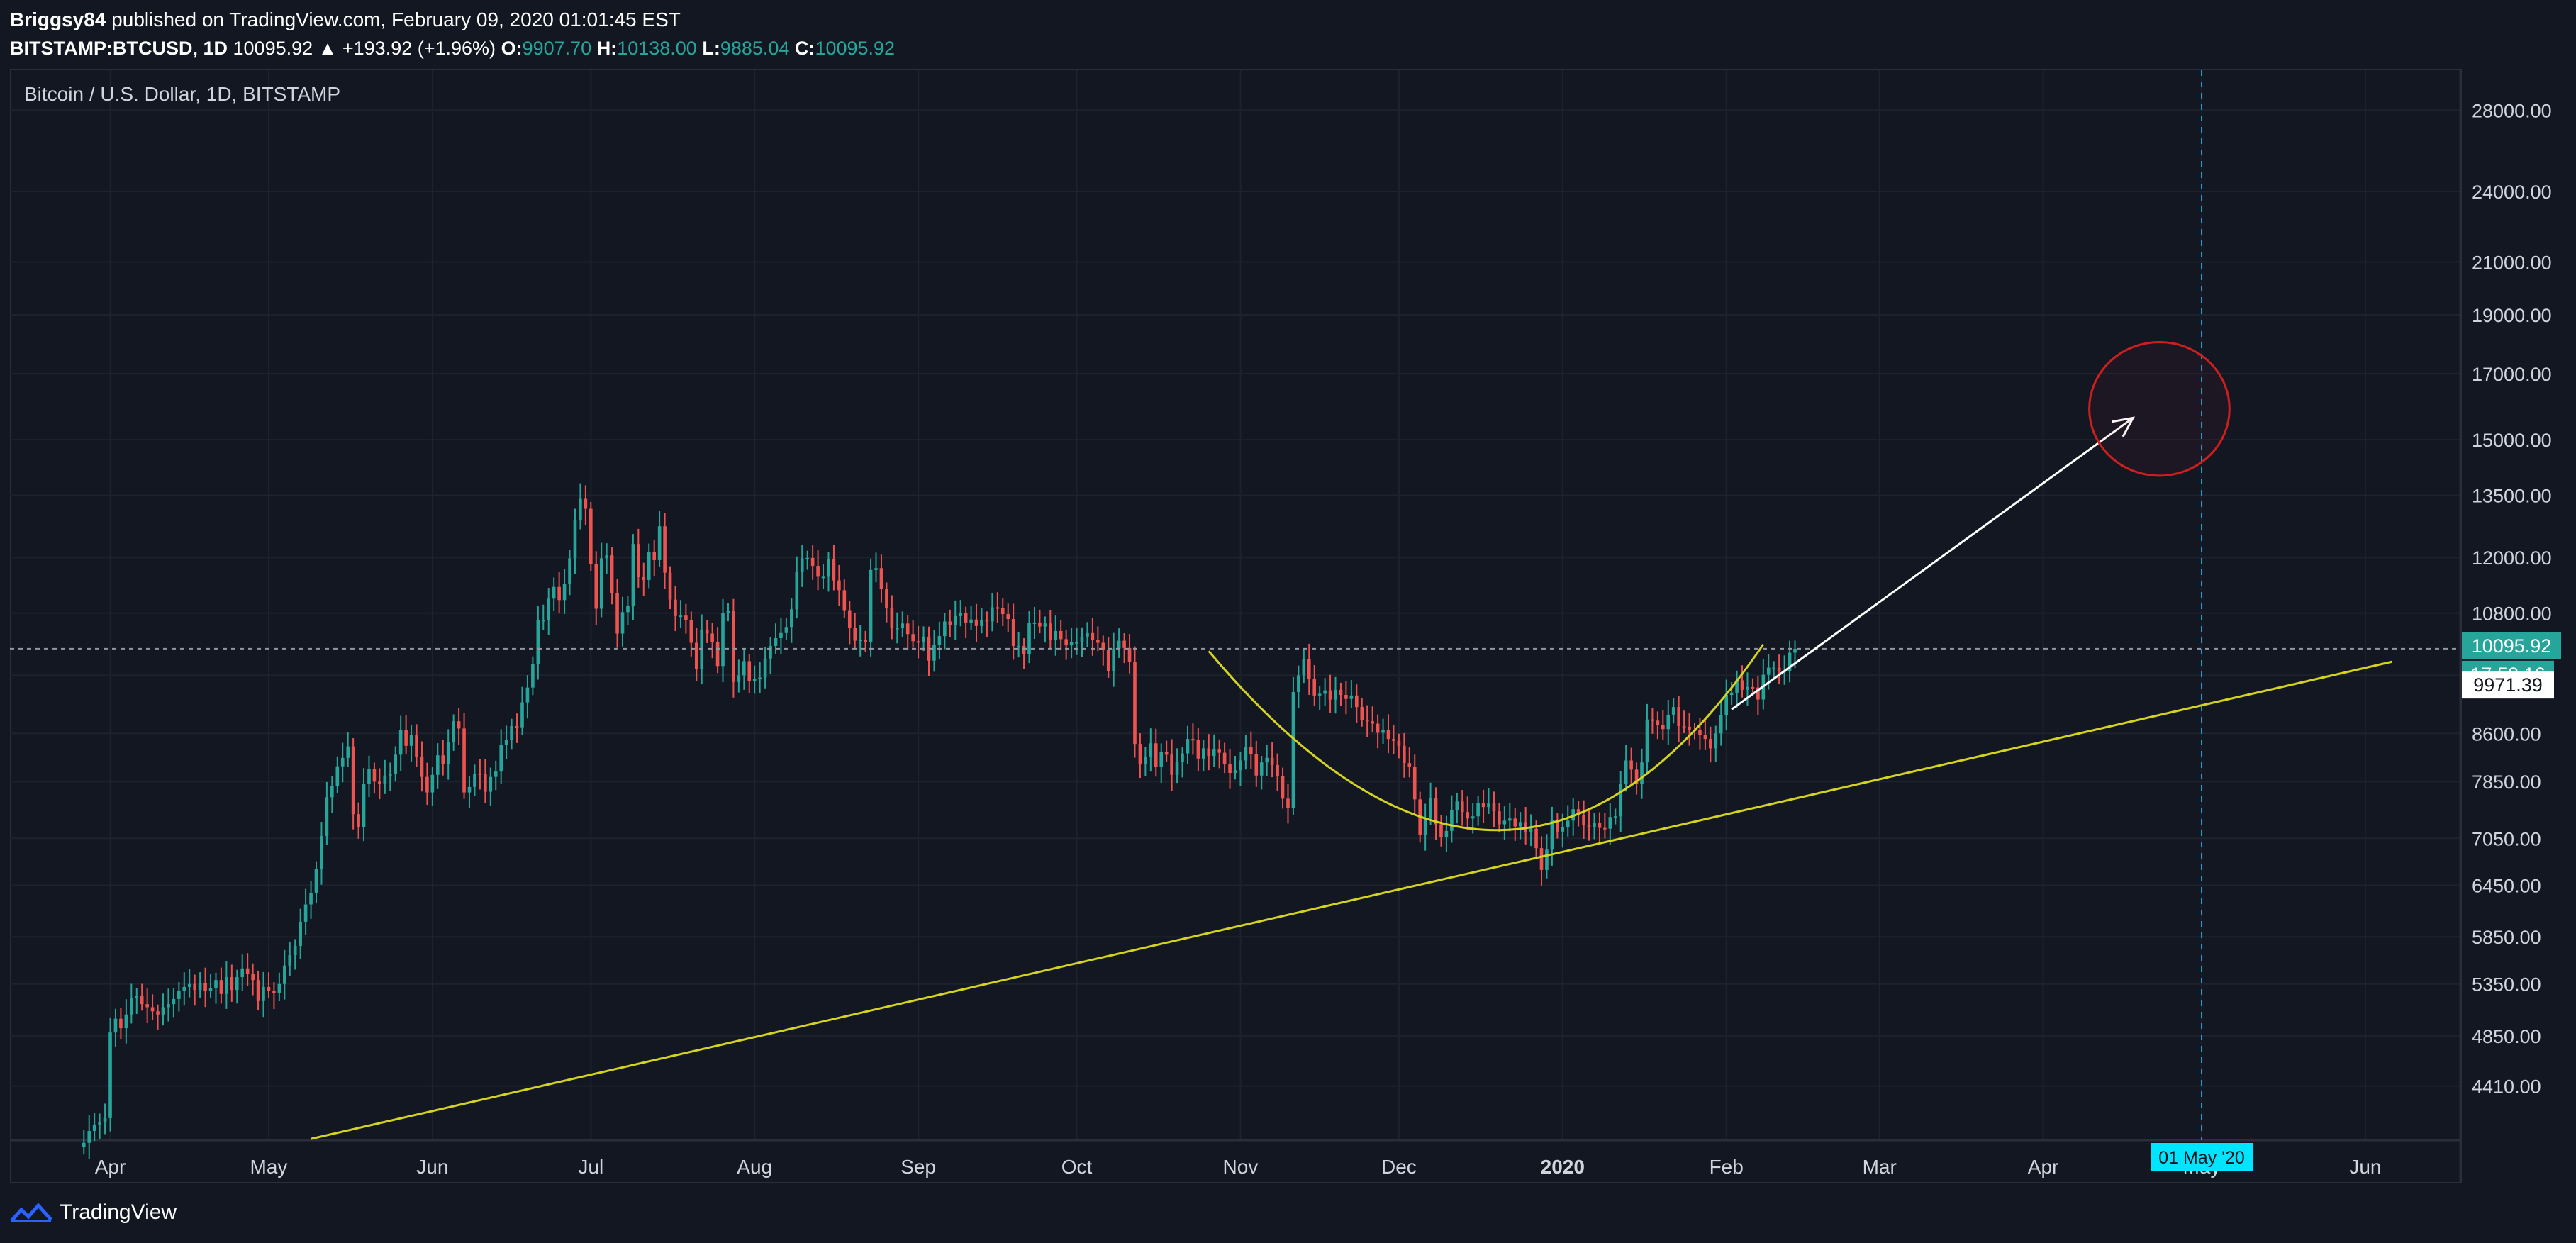 This screenshot has height=1243, width=2576. Describe the element at coordinates (1727, 1167) in the screenshot. I see `x-tick-label: Feb` at that location.